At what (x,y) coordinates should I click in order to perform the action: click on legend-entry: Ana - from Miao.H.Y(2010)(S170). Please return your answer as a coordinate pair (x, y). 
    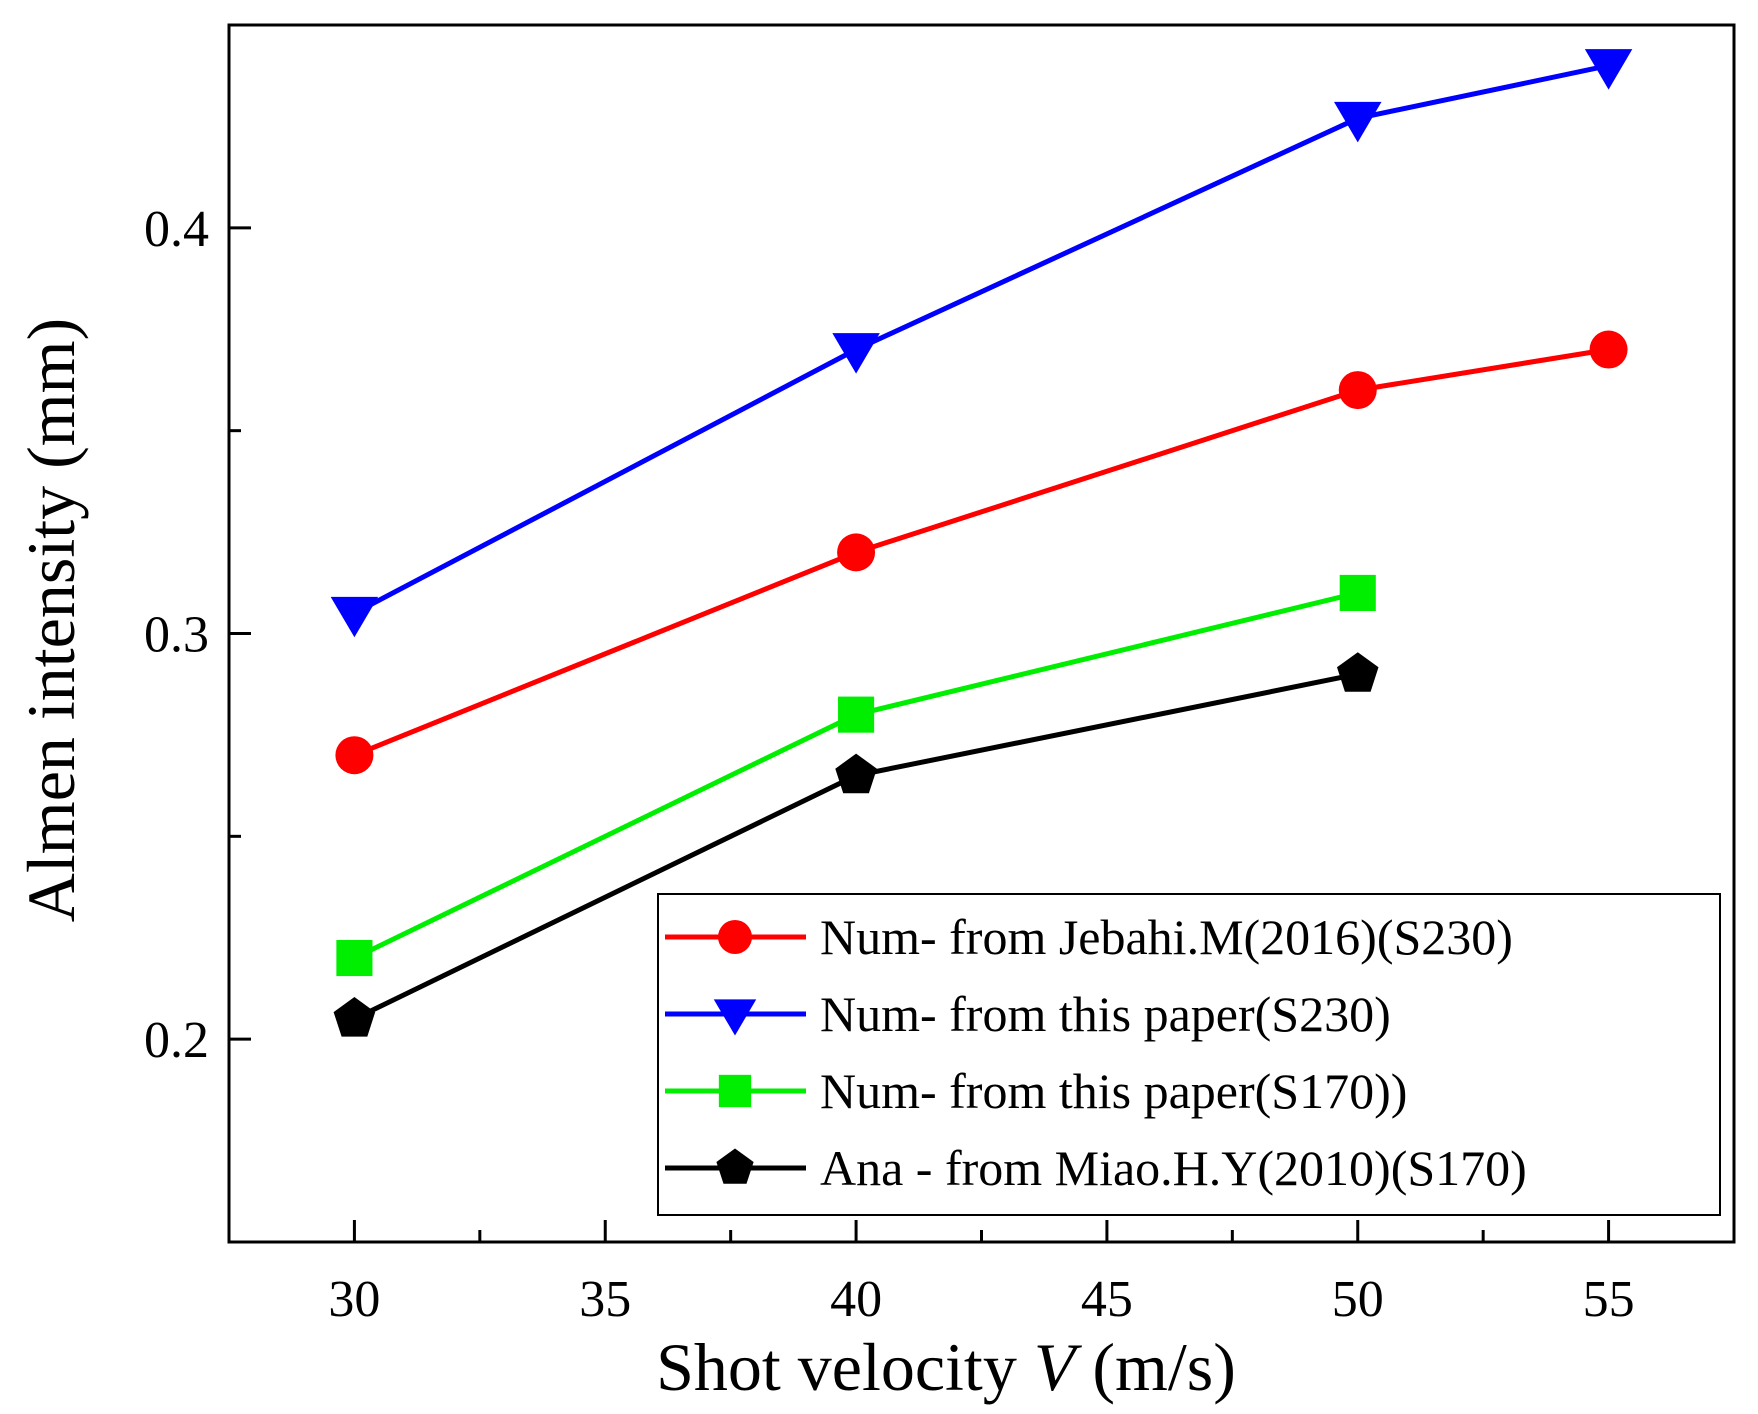
    Looking at the image, I should click on (1096, 1168).